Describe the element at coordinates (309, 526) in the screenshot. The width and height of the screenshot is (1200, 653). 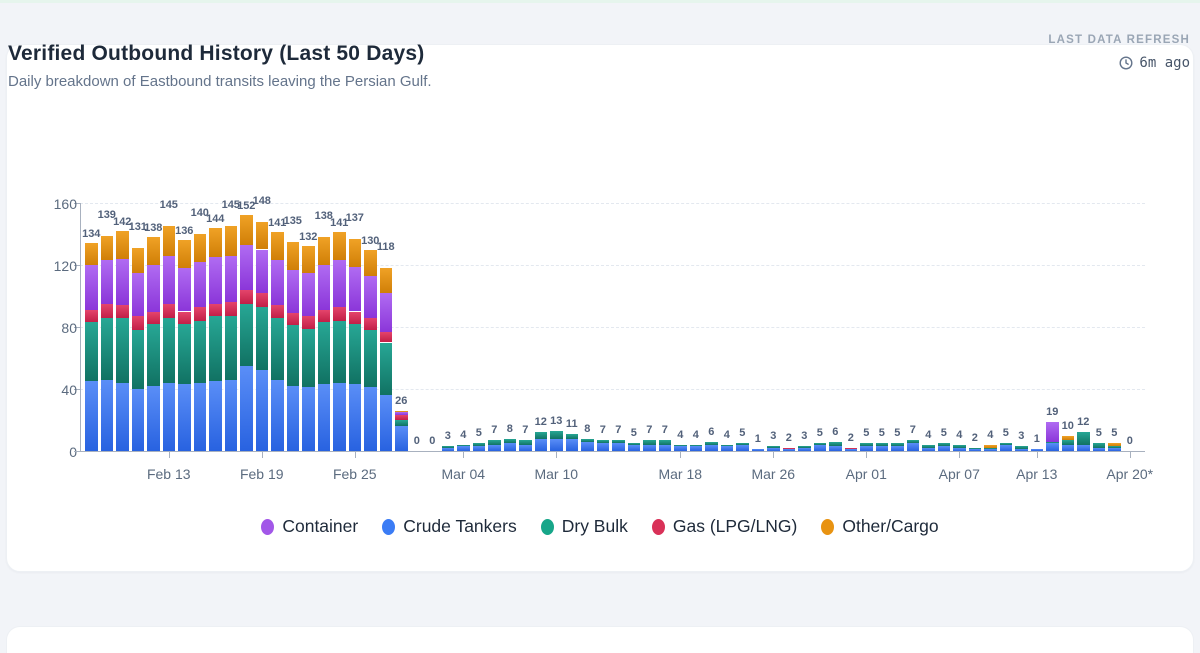
I see `legend-item-container: Container` at that location.